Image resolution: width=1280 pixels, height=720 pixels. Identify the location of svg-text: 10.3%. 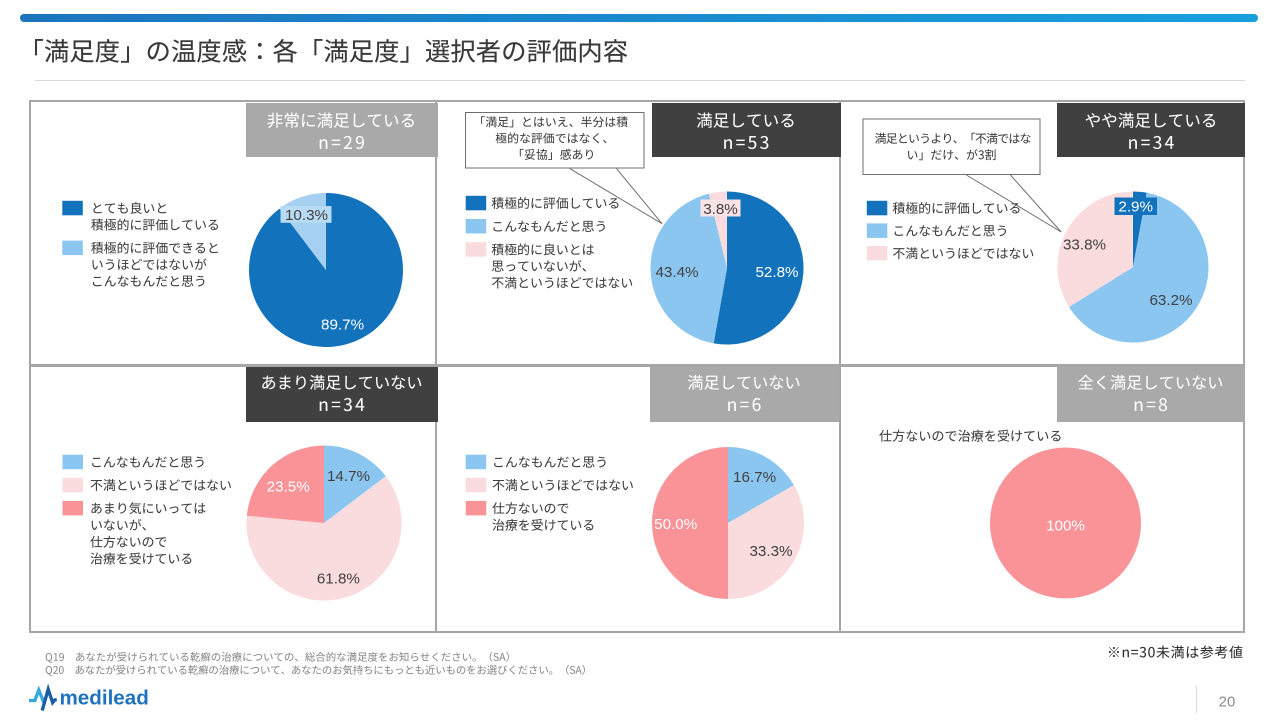
(306, 215).